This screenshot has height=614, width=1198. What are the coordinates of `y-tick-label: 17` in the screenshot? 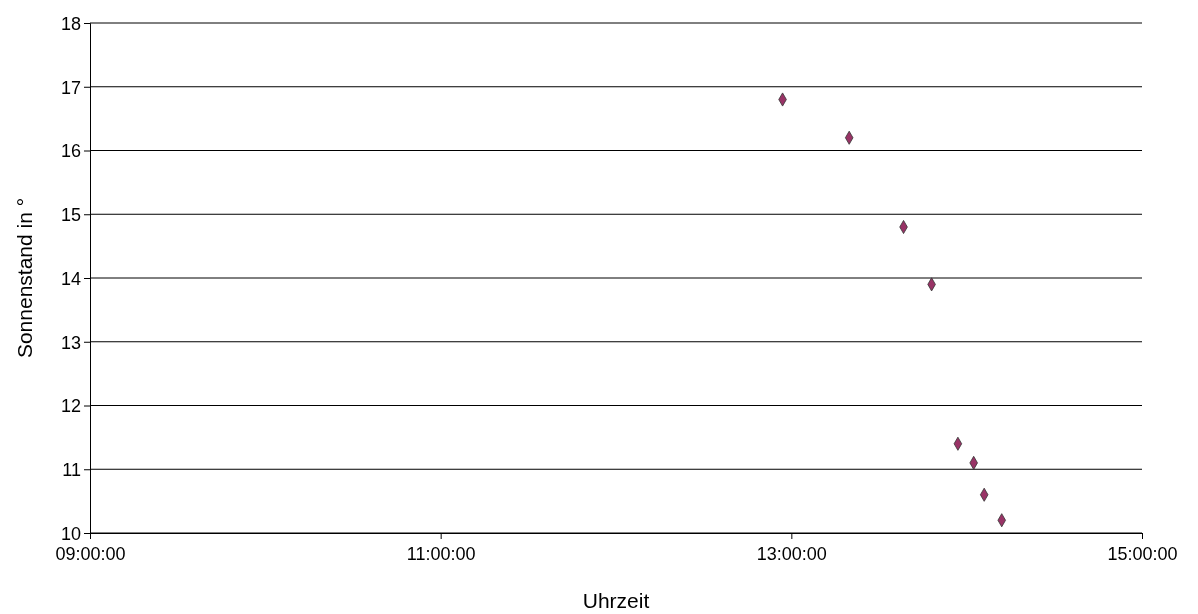 It's located at (70, 87).